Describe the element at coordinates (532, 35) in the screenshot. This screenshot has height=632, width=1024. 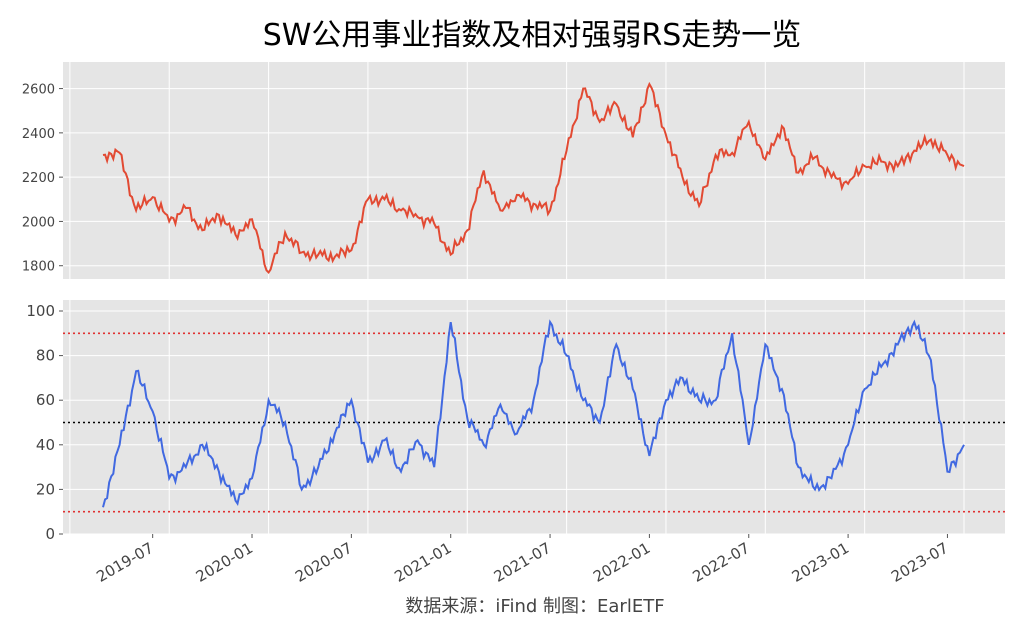
I see `chart-title: SW公用事业指数及相对强弱RS走势一览` at that location.